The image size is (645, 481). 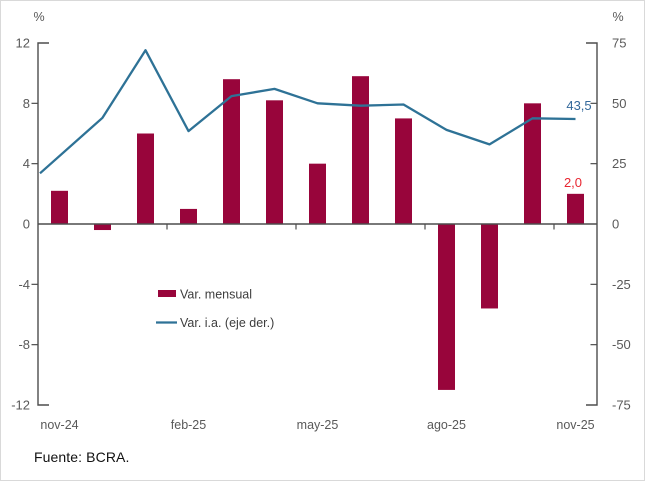 What do you see at coordinates (619, 43) in the screenshot?
I see `right-axis-tick-label: 75` at bounding box center [619, 43].